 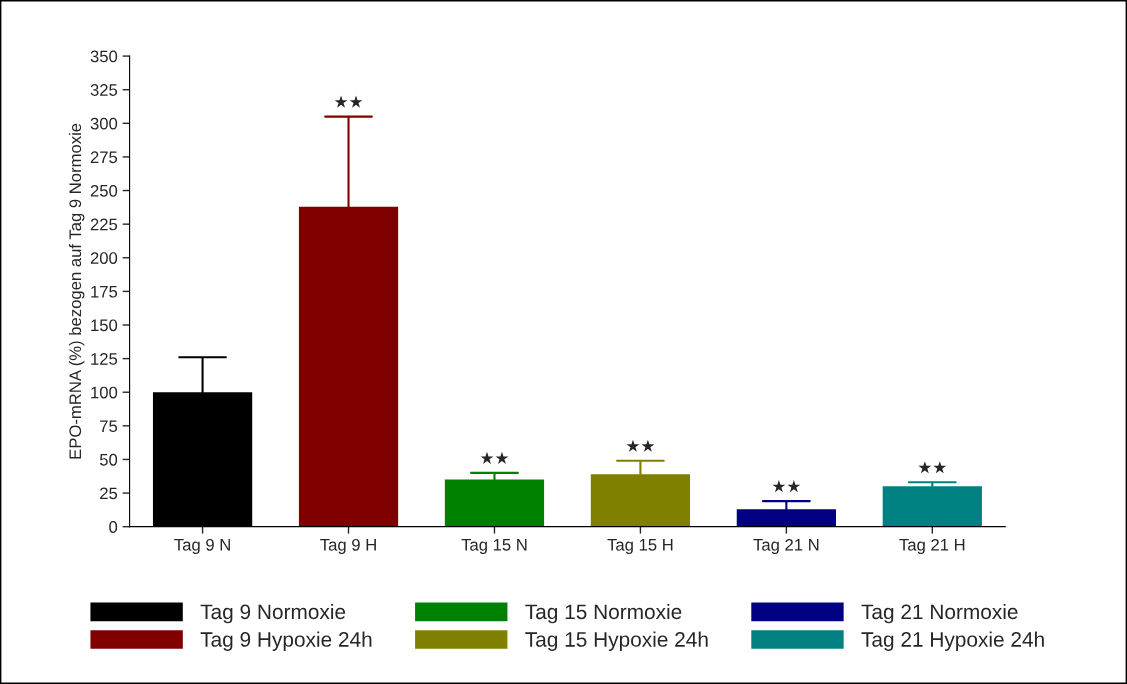 I want to click on y-axis-title: EPO-mRNA (%) bezogen auf Tag 9 Normoxie, so click(x=76, y=291).